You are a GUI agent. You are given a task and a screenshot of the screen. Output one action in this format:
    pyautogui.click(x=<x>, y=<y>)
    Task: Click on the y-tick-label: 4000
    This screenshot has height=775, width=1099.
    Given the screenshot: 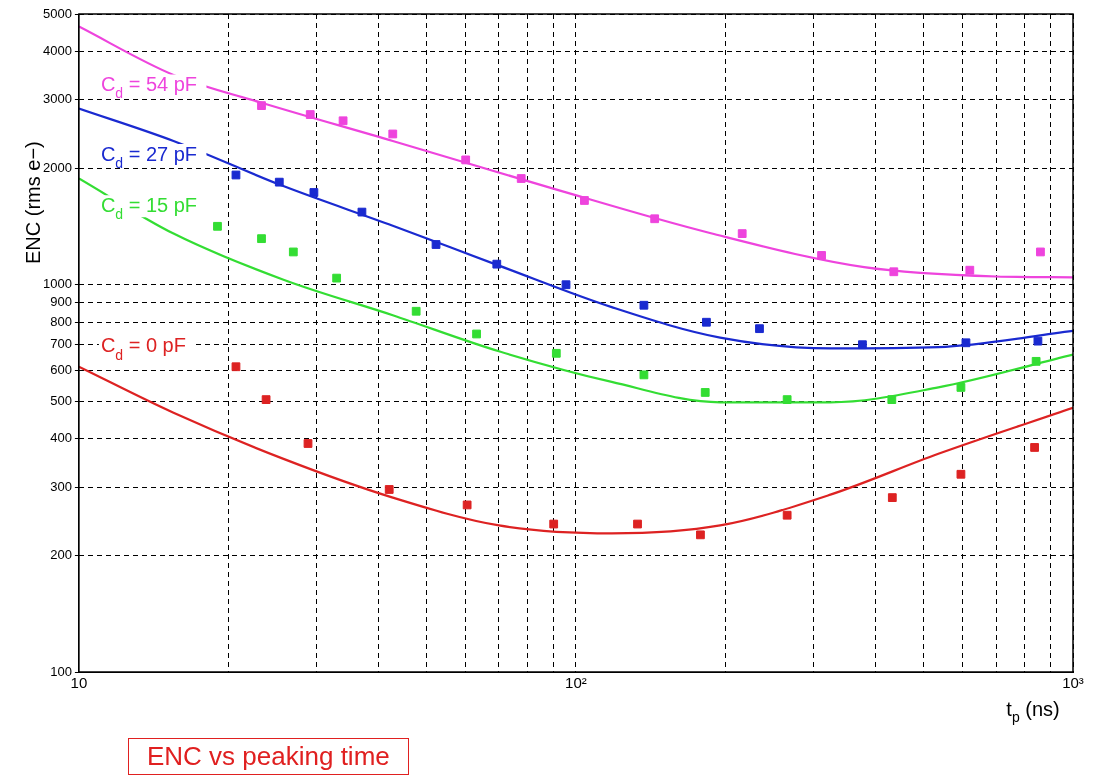 What is the action you would take?
    pyautogui.click(x=57, y=51)
    